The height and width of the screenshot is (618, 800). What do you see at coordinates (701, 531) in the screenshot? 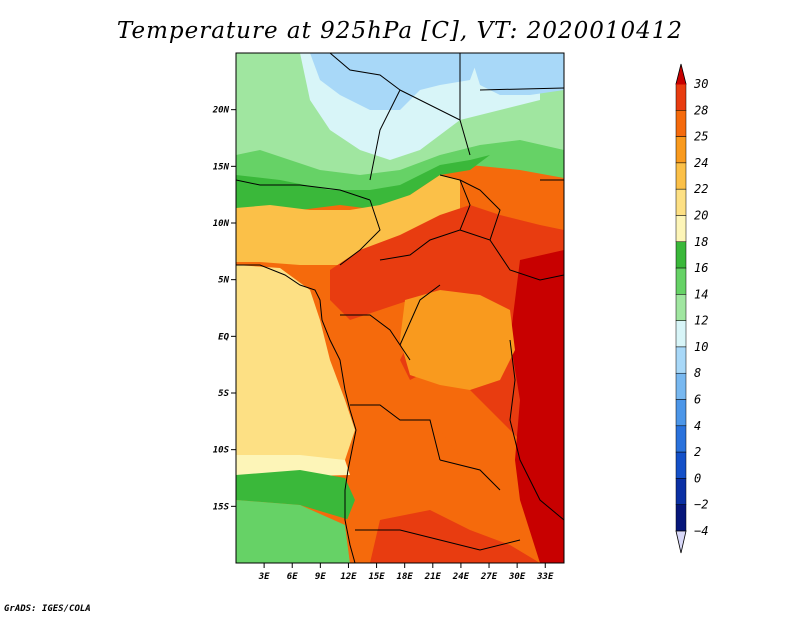
I see `colorbar-label: −4` at bounding box center [701, 531].